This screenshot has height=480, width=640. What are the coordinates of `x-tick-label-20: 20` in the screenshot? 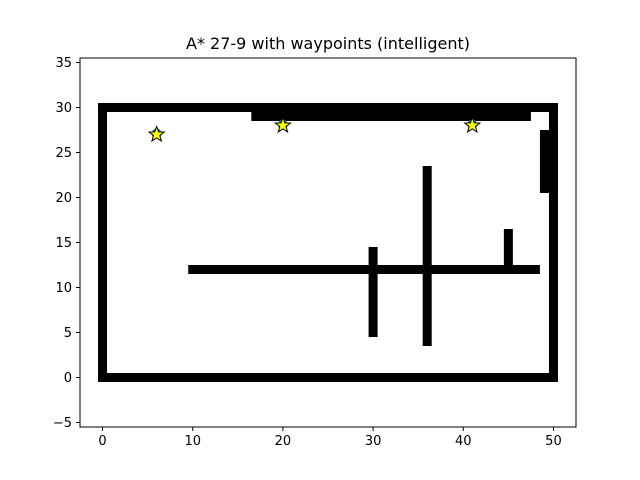 It's located at (283, 441).